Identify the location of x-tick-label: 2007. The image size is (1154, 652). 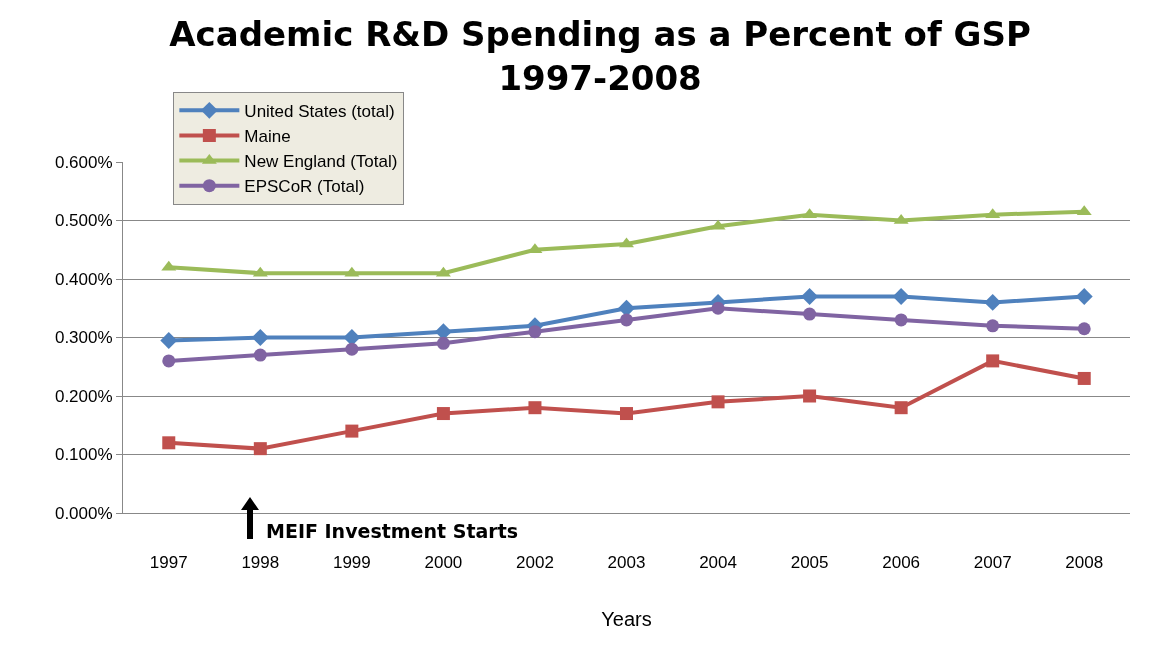
(992, 563).